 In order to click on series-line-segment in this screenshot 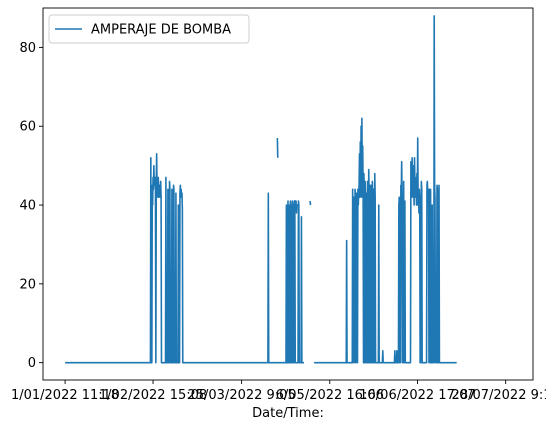, I will do `click(296, 207)`.